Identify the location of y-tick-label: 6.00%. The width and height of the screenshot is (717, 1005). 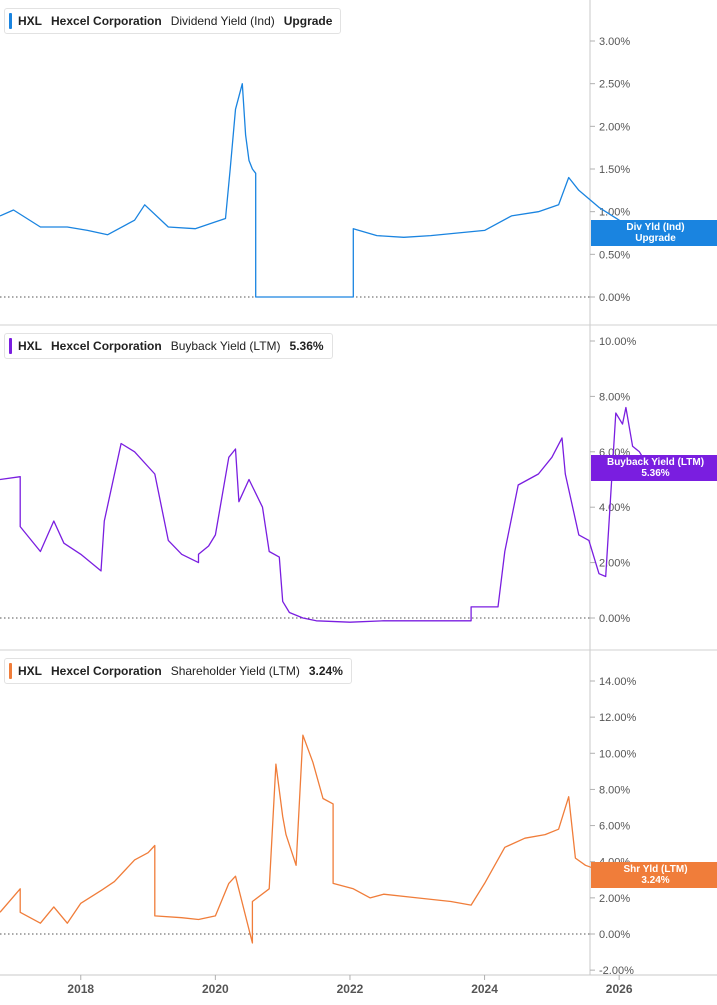
(614, 827).